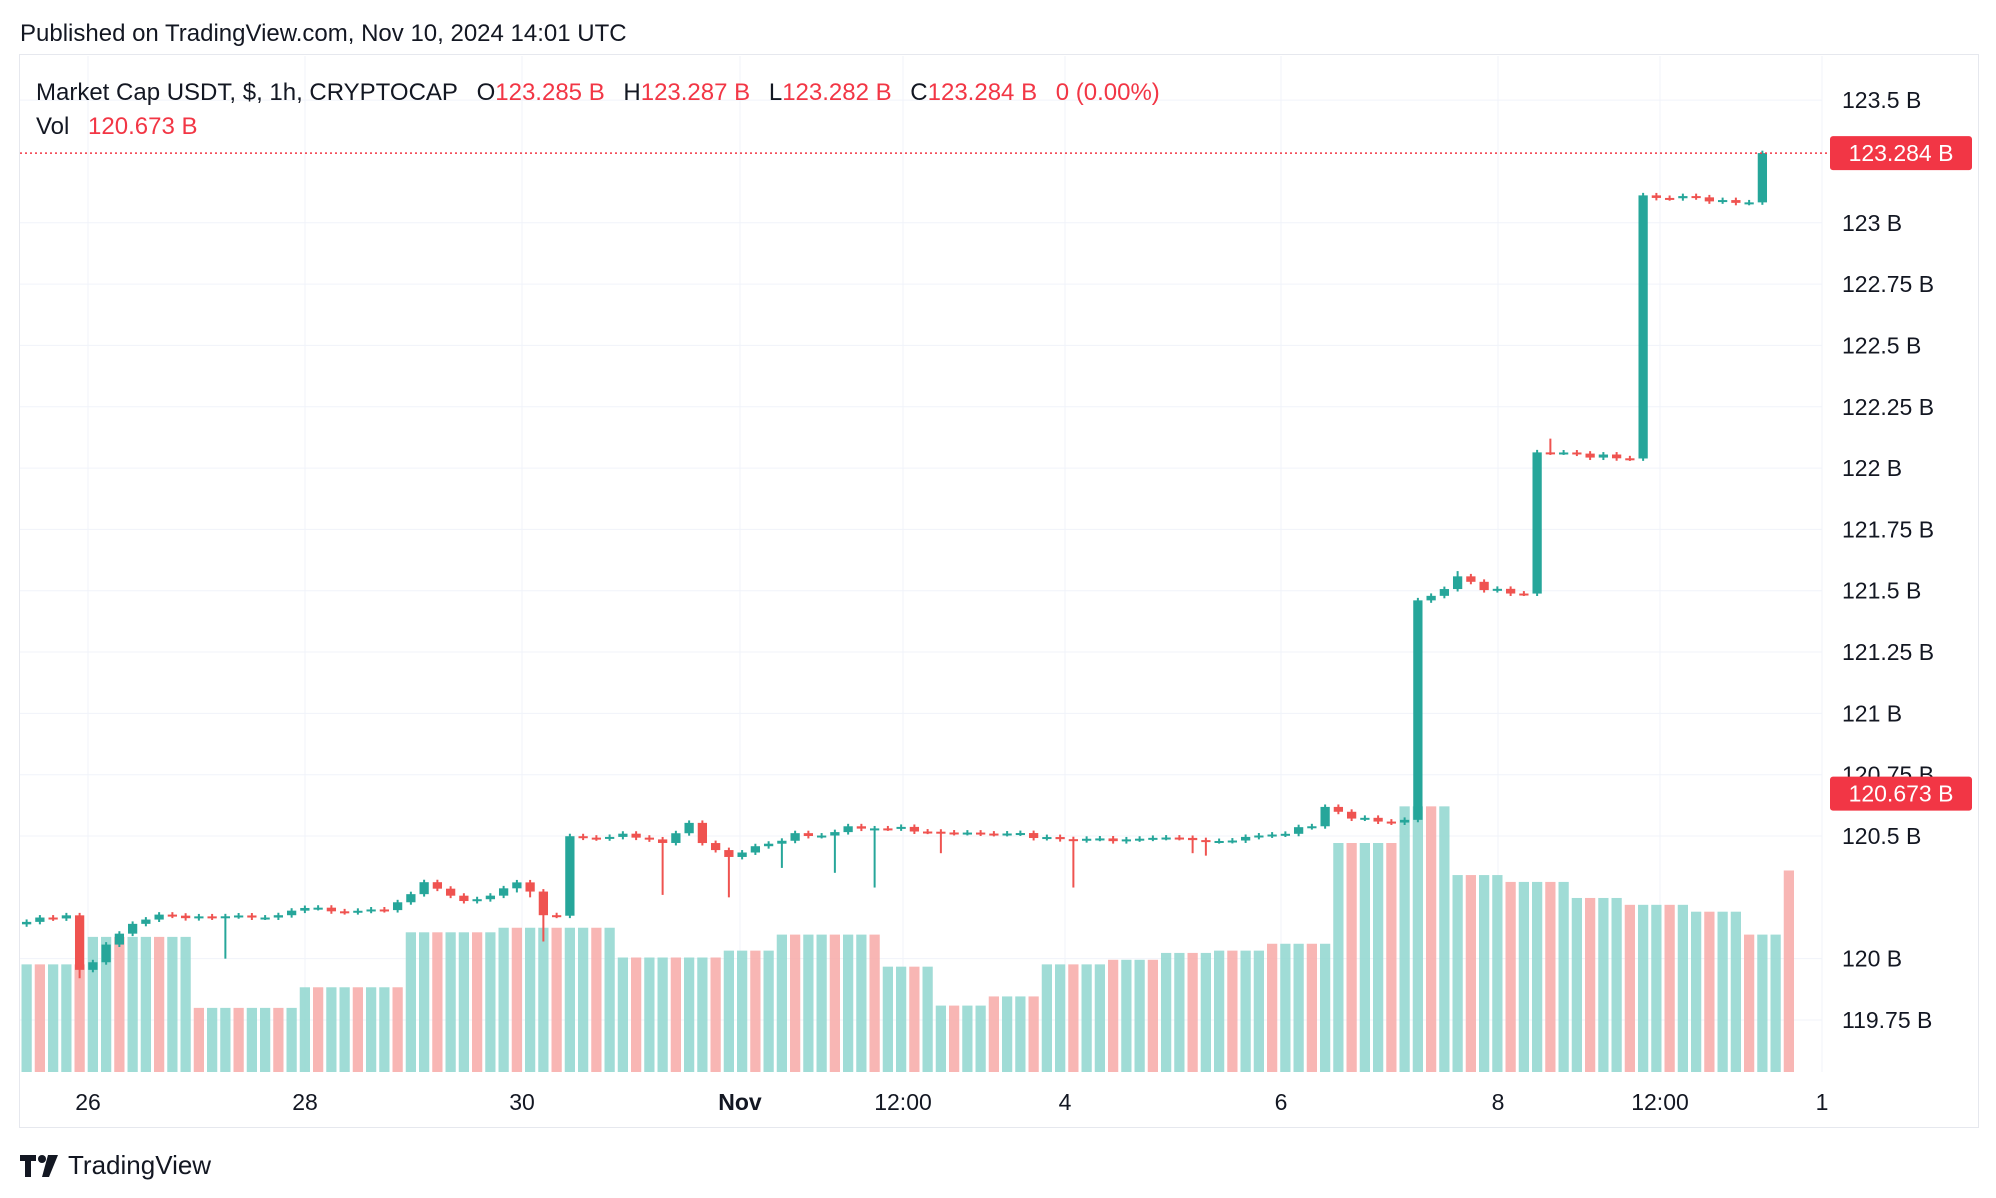 This screenshot has height=1198, width=1996. I want to click on high-label: H, so click(632, 92).